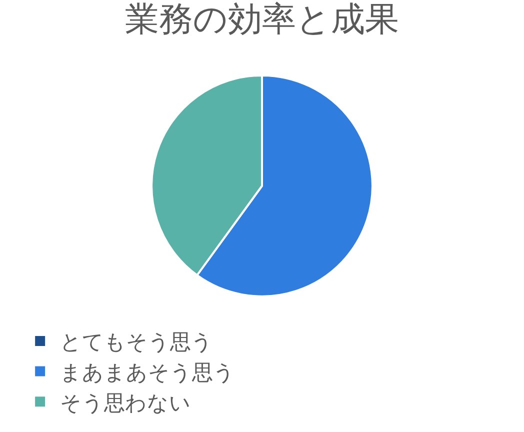 Image resolution: width=524 pixels, height=432 pixels. Describe the element at coordinates (262, 20) in the screenshot. I see `chart-title: 業務の効率と成果` at that location.